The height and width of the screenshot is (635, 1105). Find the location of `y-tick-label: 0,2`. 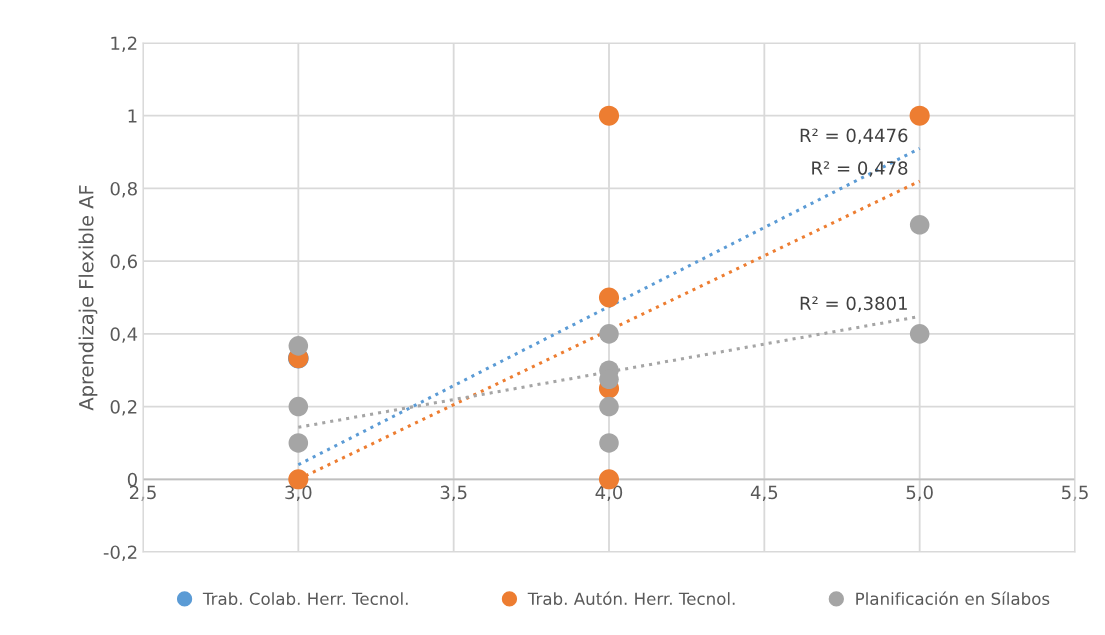

y-tick-label: 0,2 is located at coordinates (123, 408).